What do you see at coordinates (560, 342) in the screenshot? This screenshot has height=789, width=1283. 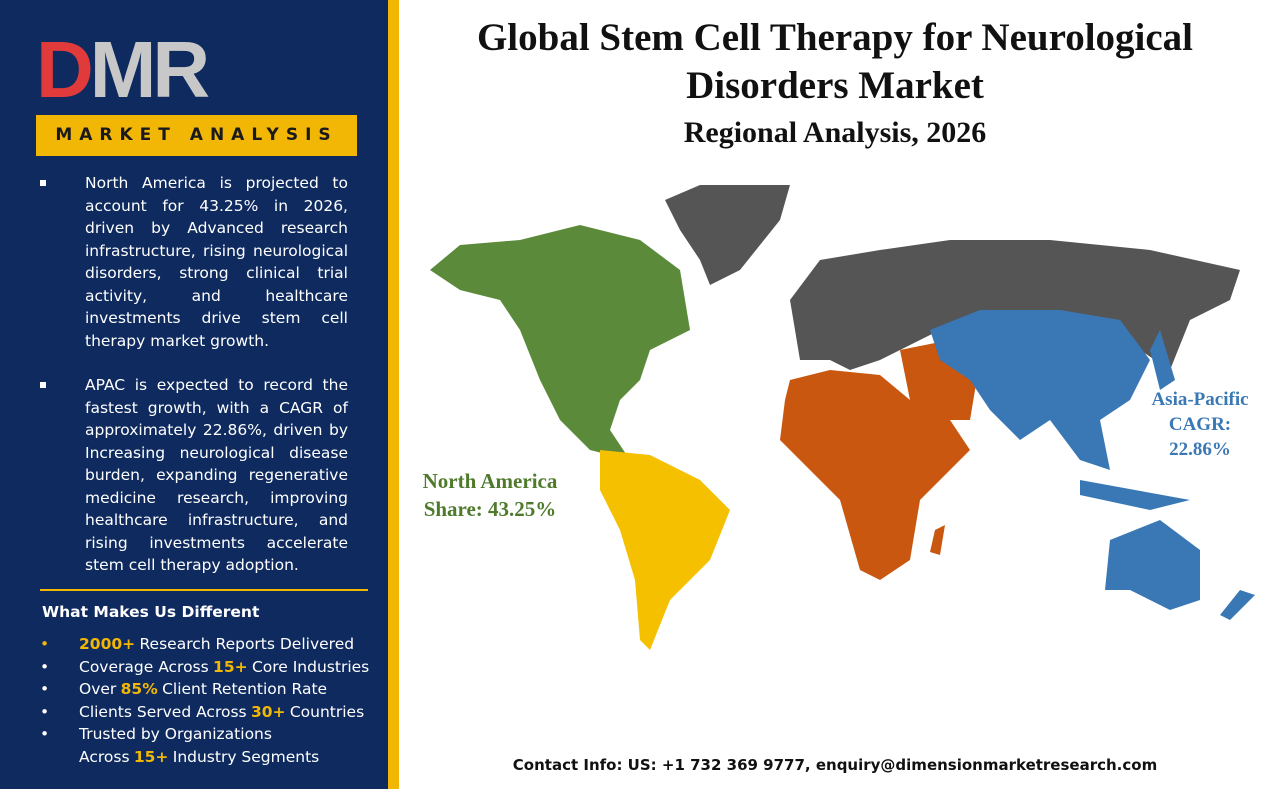 I see `north-america` at bounding box center [560, 342].